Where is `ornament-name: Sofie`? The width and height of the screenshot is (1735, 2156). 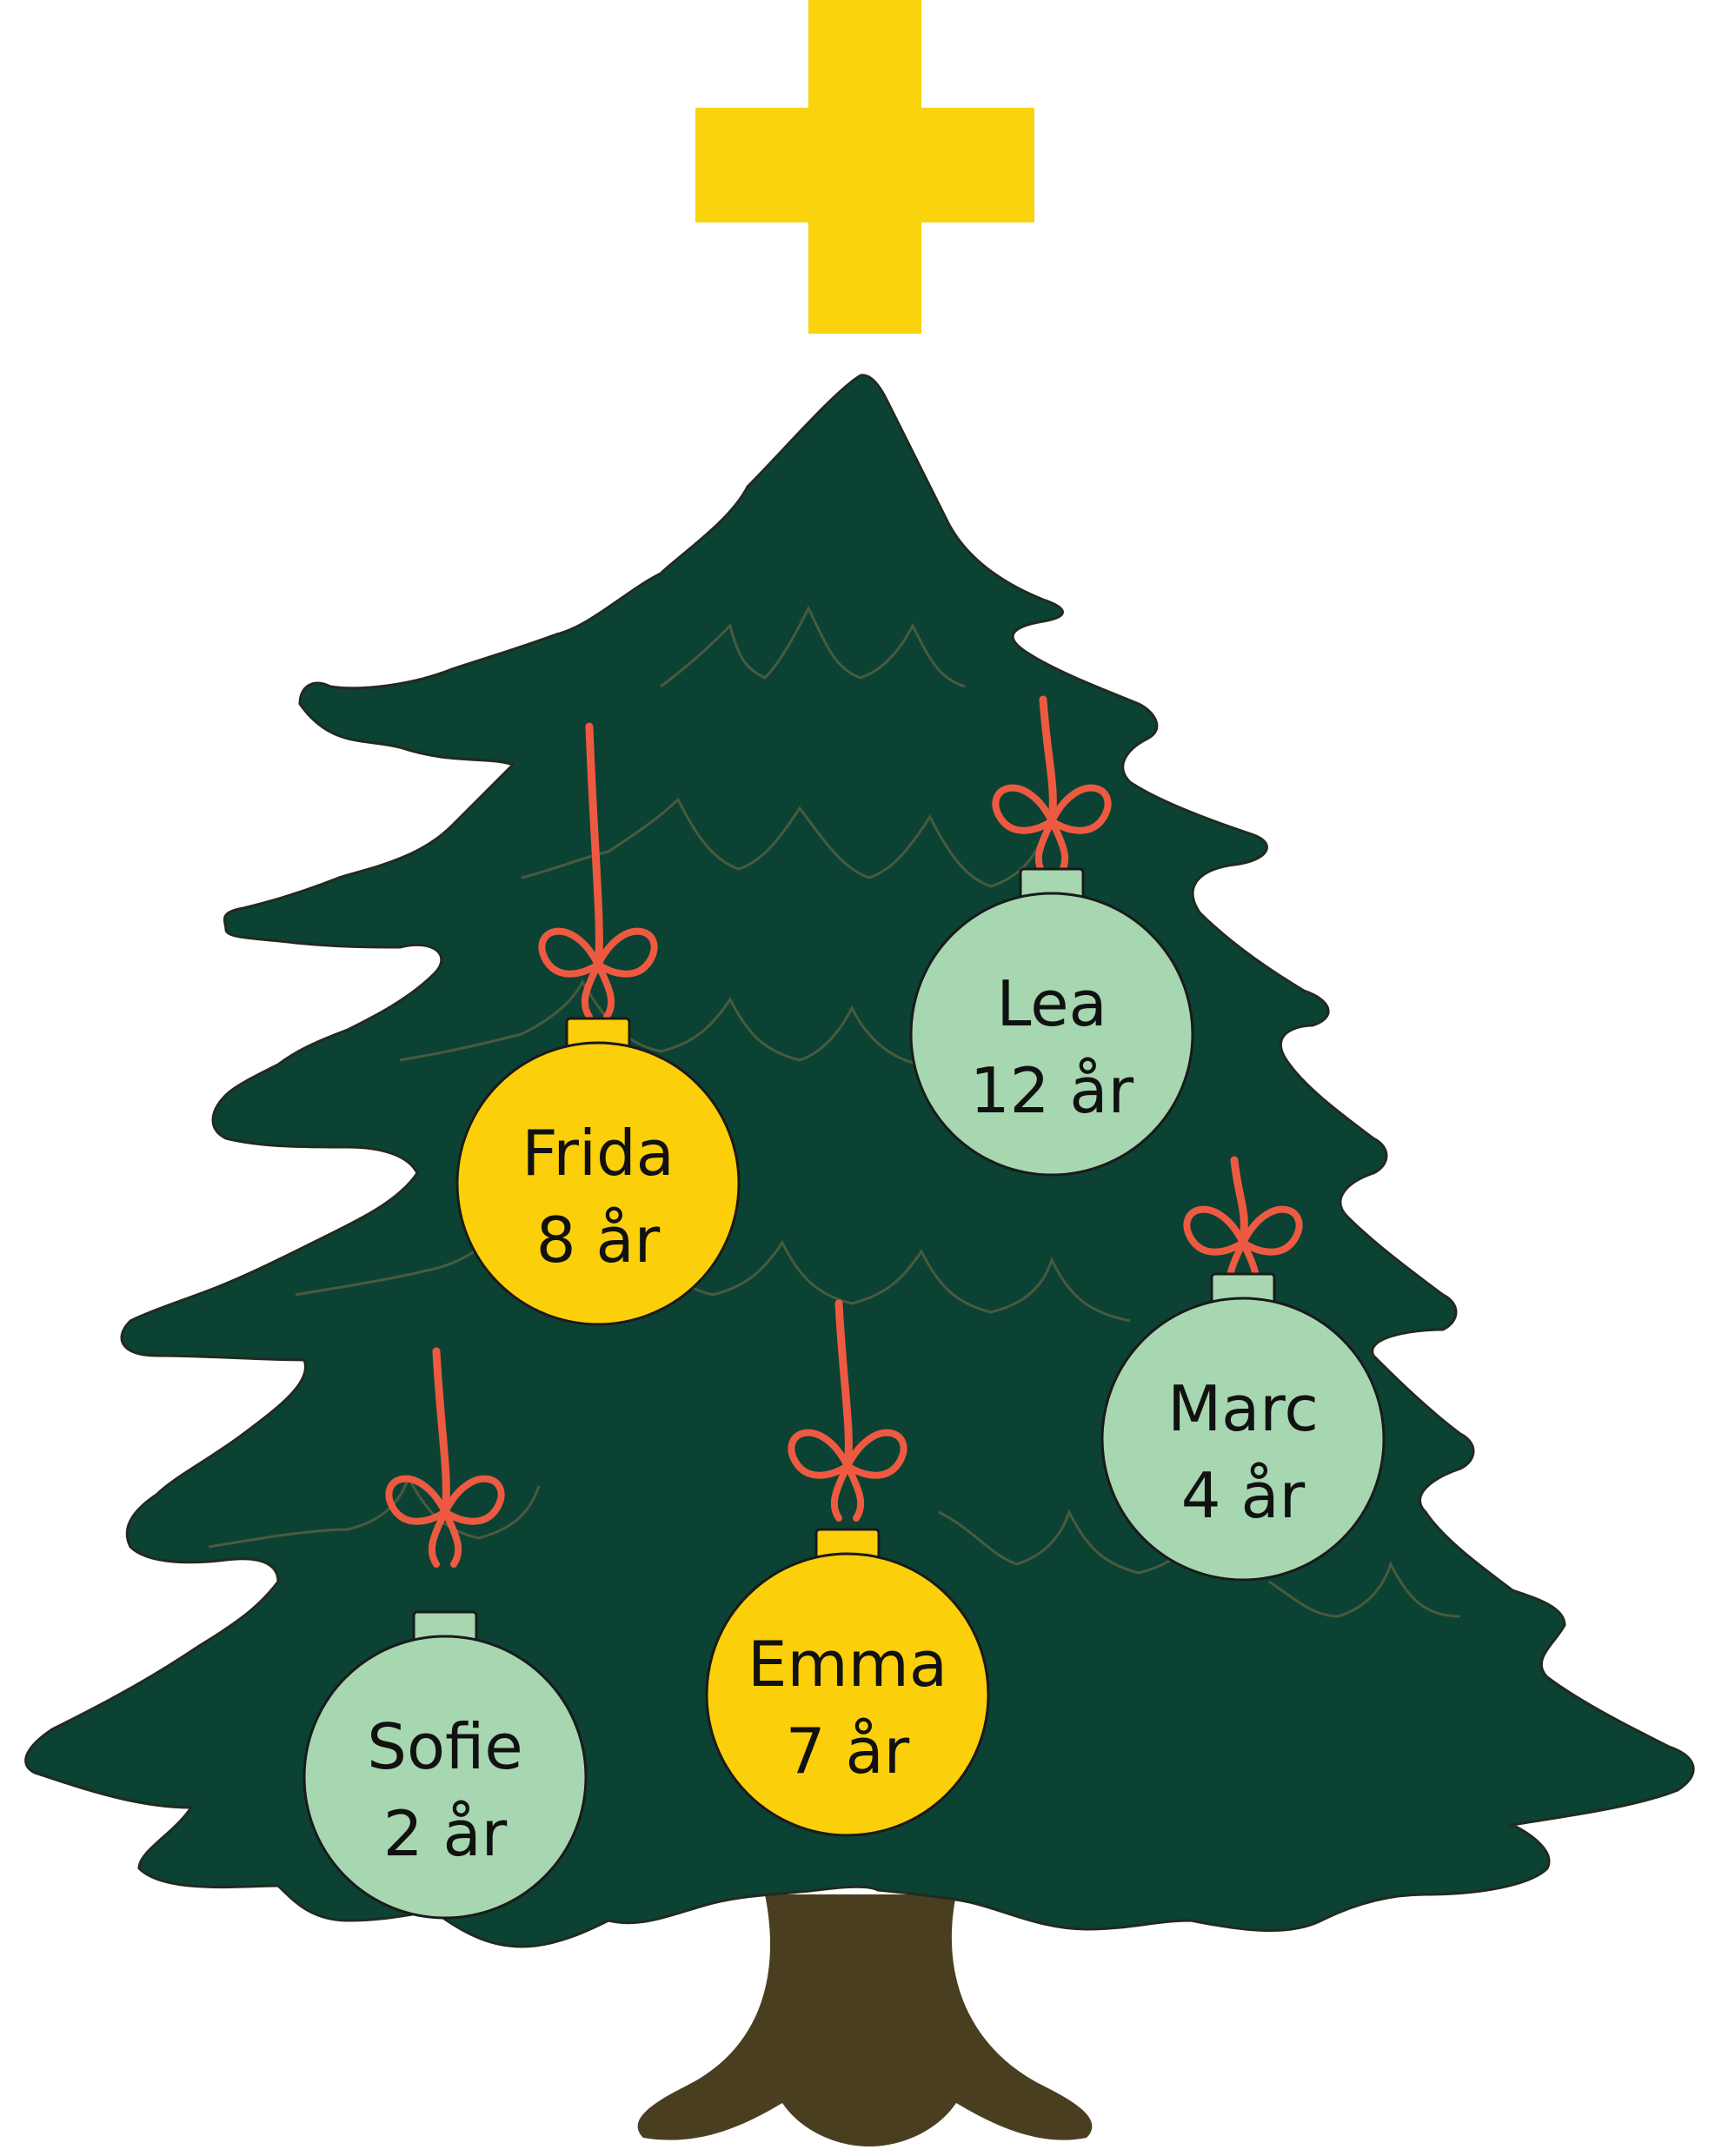
ornament-name: Sofie is located at coordinates (444, 1746).